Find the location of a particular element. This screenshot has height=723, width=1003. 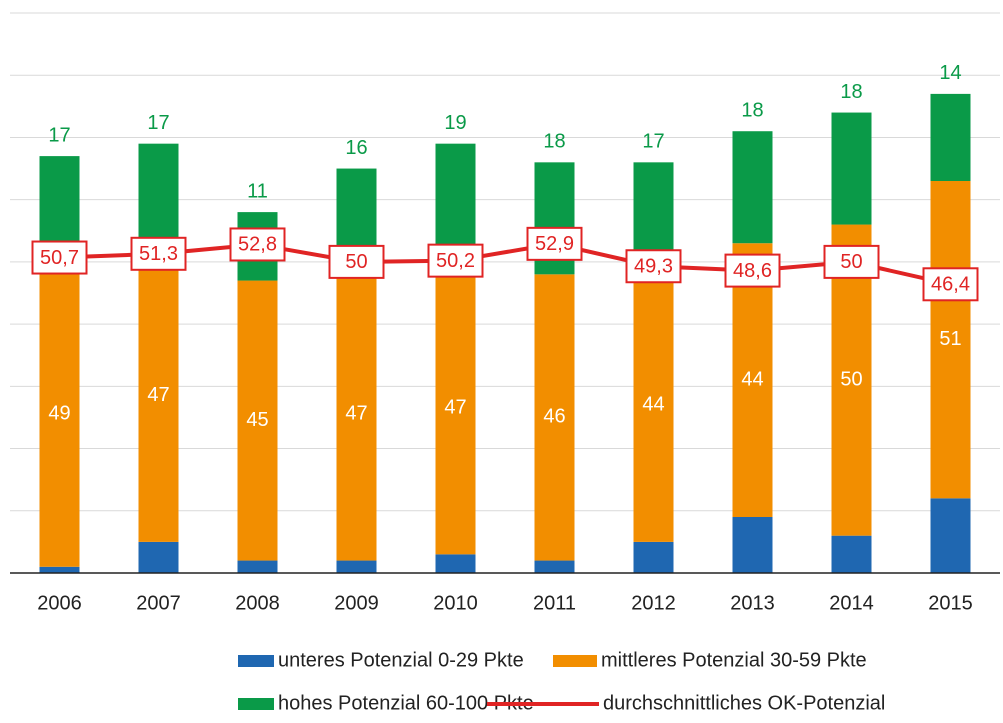

x-tick-label: 2015 is located at coordinates (950, 603).